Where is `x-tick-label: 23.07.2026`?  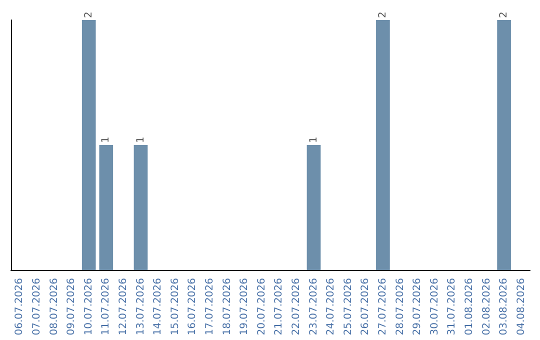 x-tick-label: 23.07.2026 is located at coordinates (314, 307).